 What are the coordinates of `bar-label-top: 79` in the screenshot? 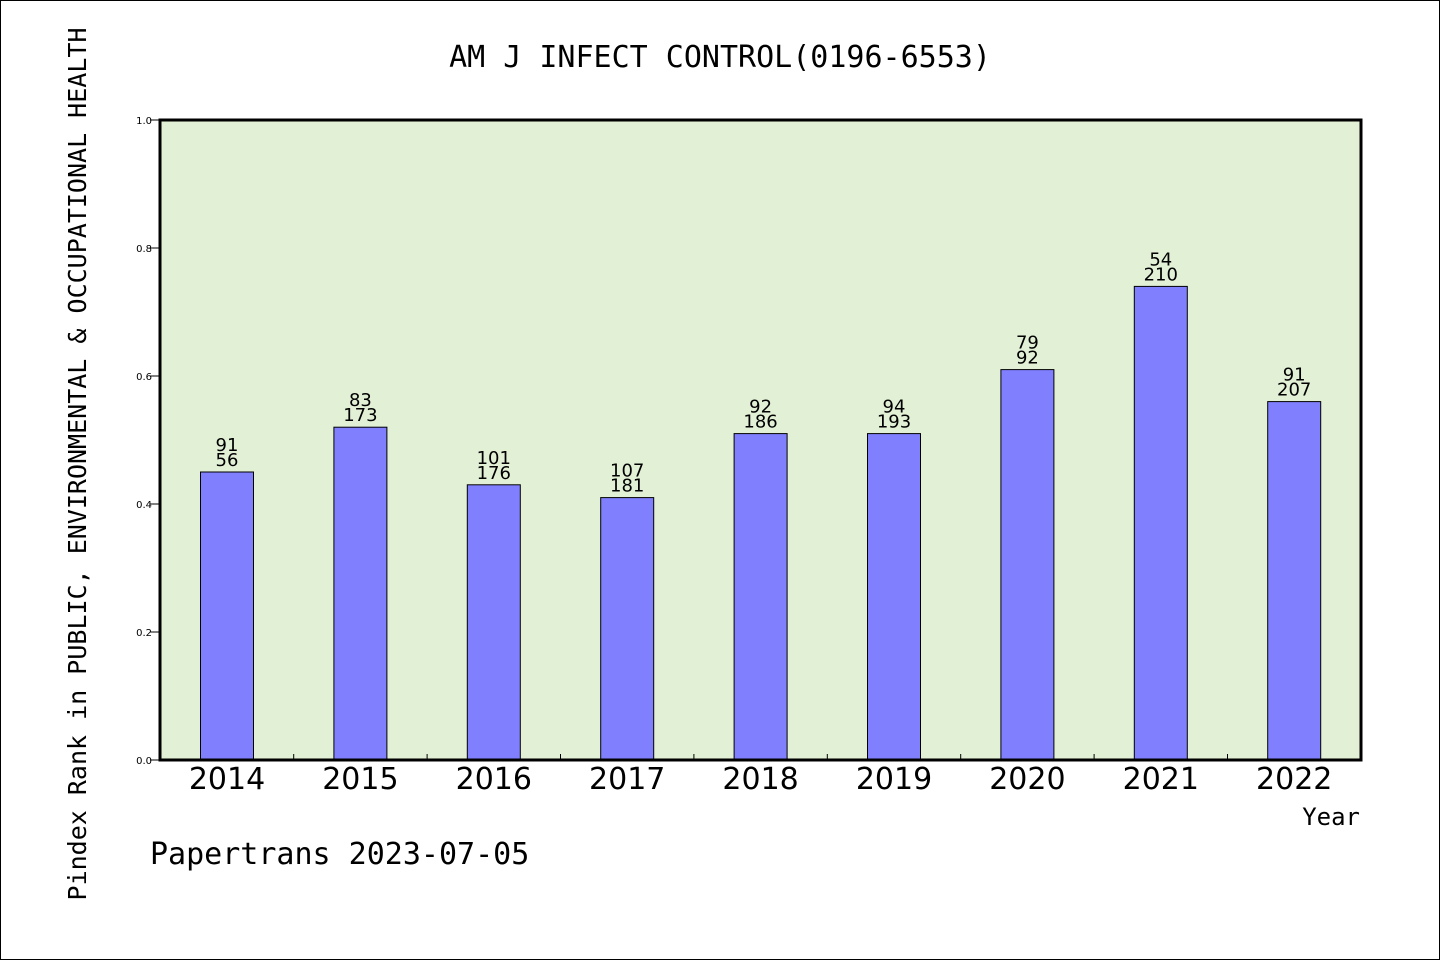 It's located at (1027, 343).